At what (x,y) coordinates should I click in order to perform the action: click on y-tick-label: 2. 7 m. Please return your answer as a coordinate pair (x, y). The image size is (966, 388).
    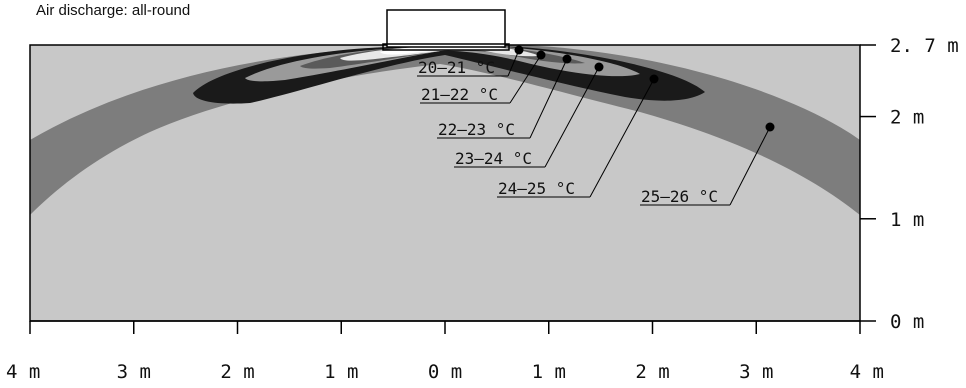
    Looking at the image, I should click on (924, 46).